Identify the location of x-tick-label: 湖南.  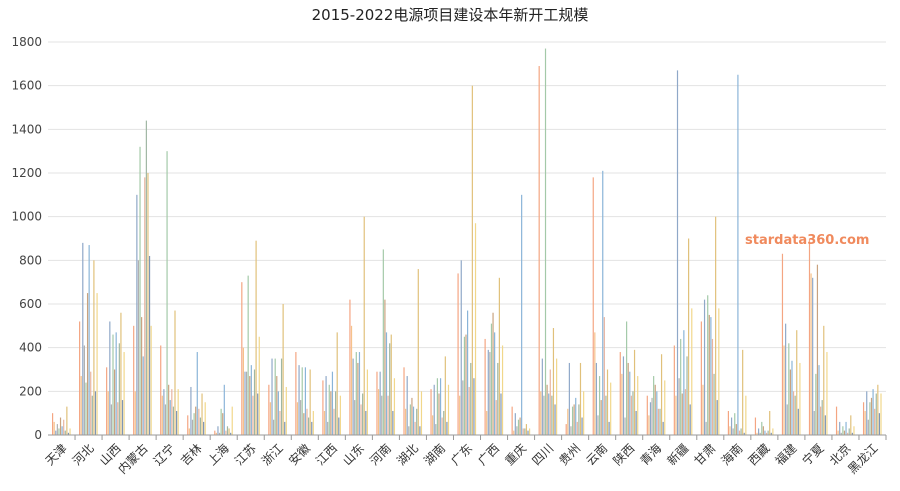
(435, 455).